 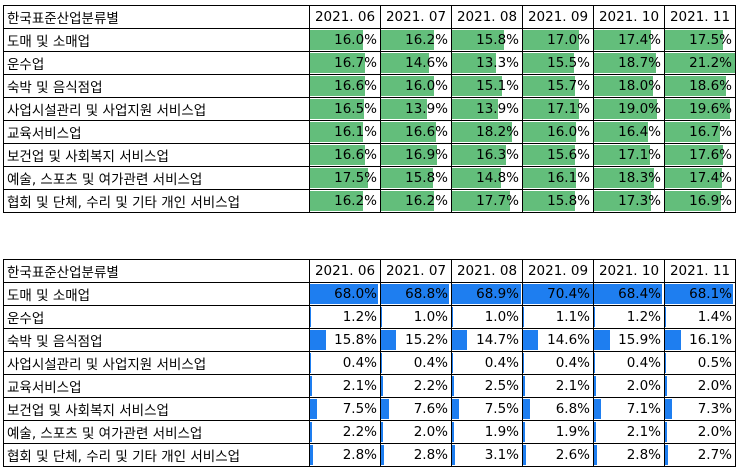 What do you see at coordinates (497, 109) in the screenshot?
I see `value-text: 13.9%` at bounding box center [497, 109].